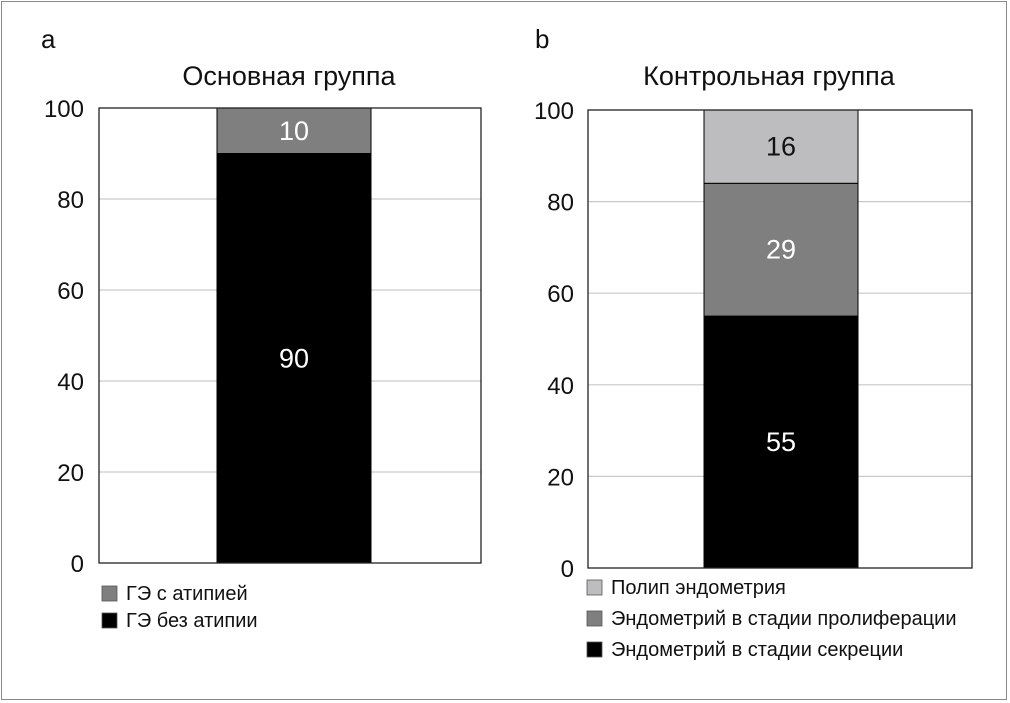 This screenshot has height=703, width=1010. I want to click on legend-label: Эндометрий в стадии пролиферации, so click(784, 619).